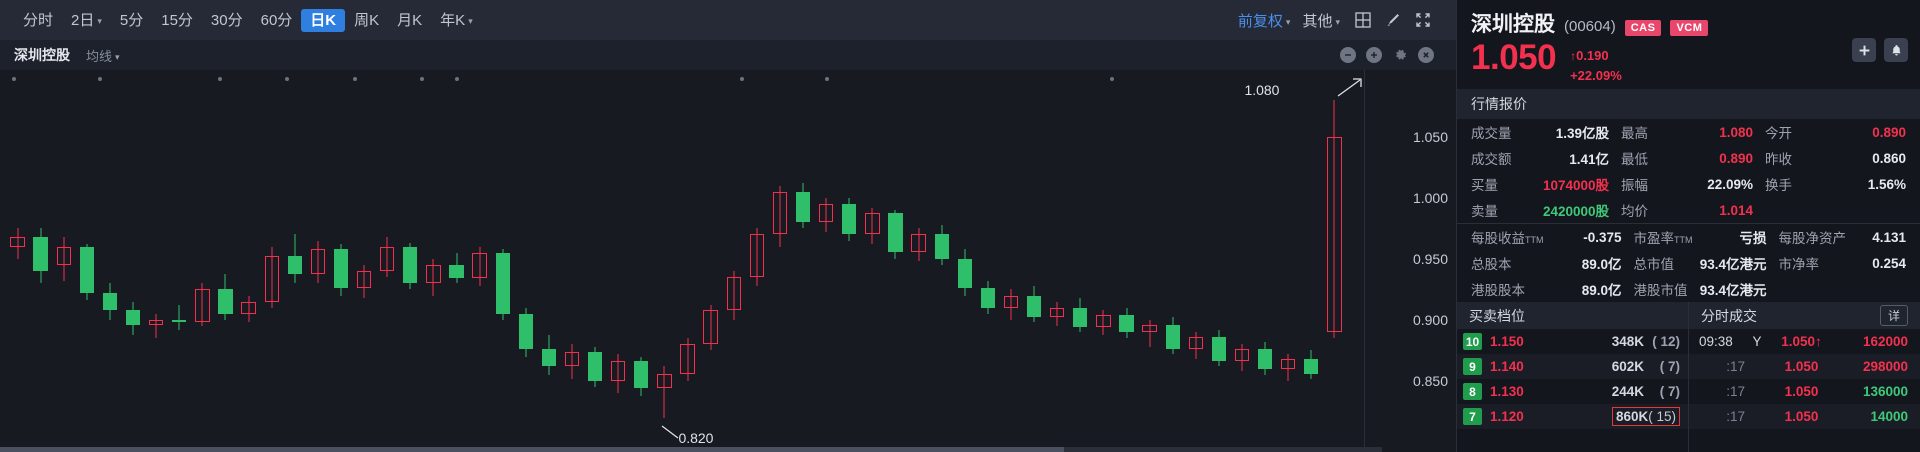 The height and width of the screenshot is (452, 1920). What do you see at coordinates (38, 20) in the screenshot?
I see `period-tab-0: 分时` at bounding box center [38, 20].